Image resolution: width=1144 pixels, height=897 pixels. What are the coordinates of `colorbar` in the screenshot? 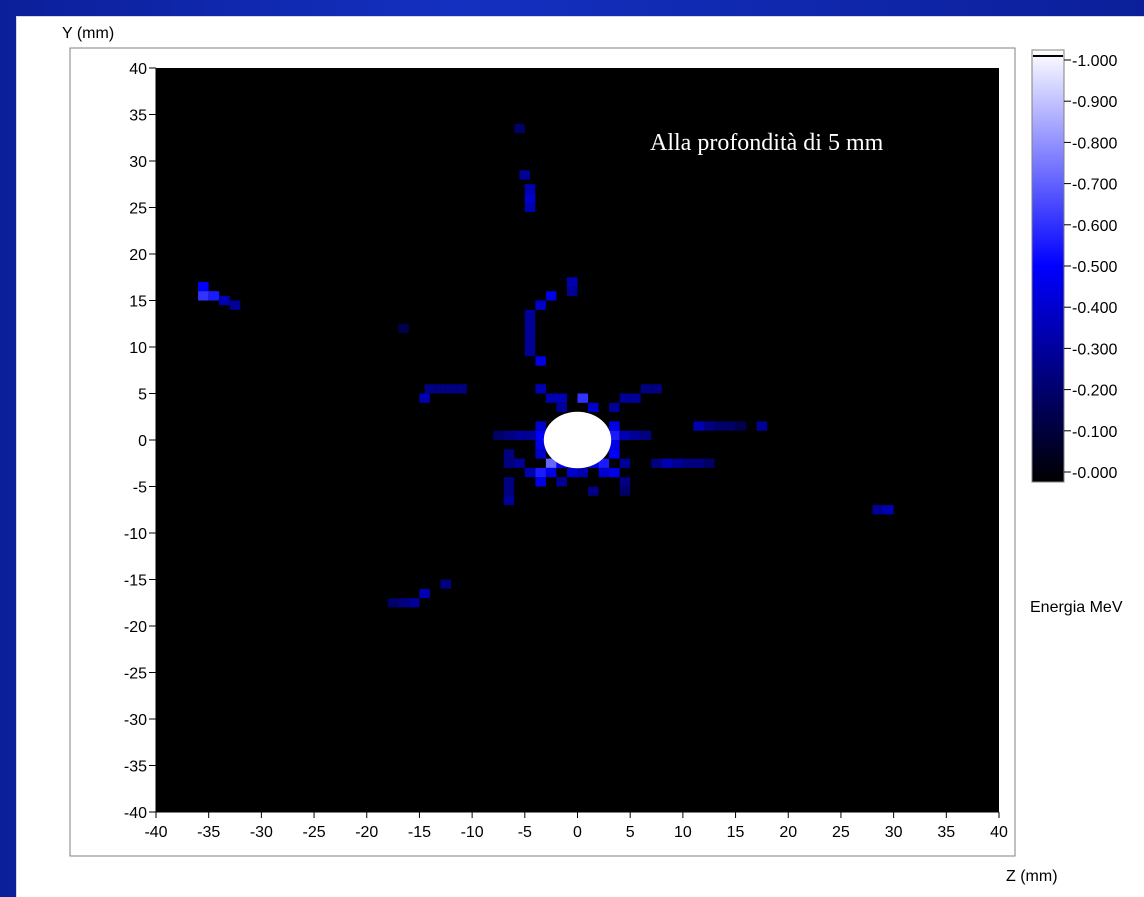 It's located at (1048, 266).